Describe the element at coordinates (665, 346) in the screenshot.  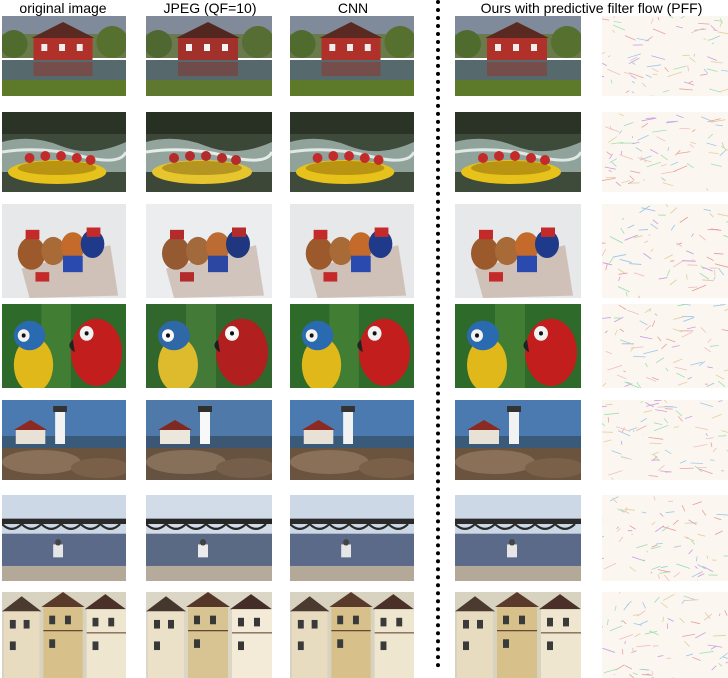
I see `thumb-macaws-filter-flow-map` at that location.